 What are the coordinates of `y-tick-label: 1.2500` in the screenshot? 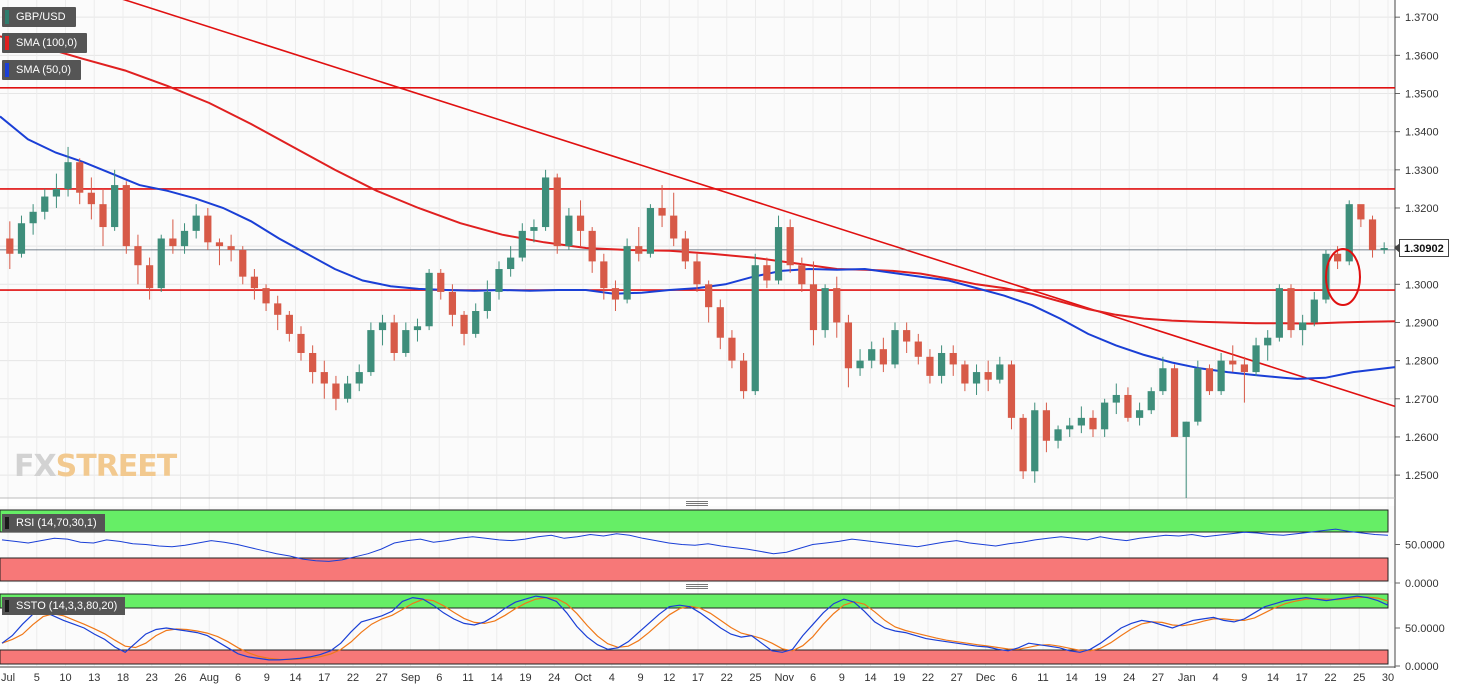 It's located at (1422, 476).